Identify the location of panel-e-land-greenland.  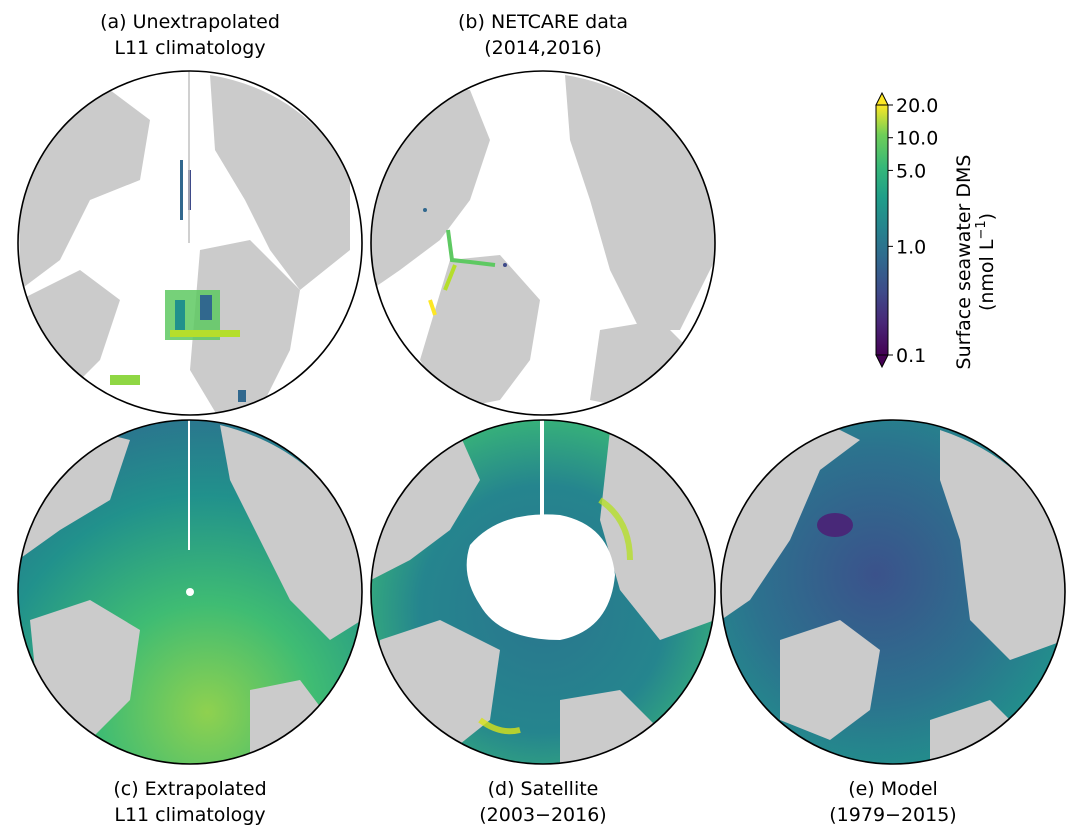
(830, 680).